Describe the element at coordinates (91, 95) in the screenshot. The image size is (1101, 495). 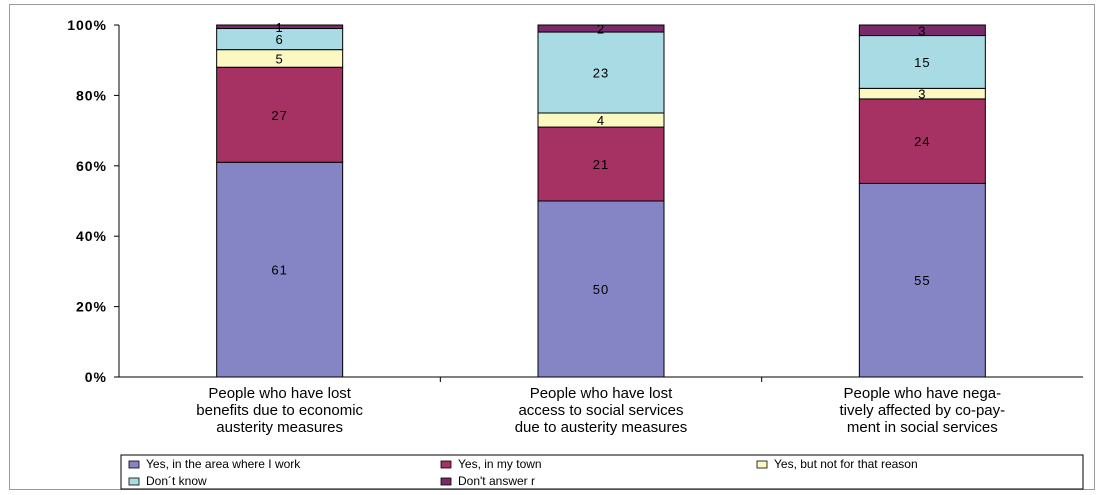
I see `y-tick-label: 80%` at that location.